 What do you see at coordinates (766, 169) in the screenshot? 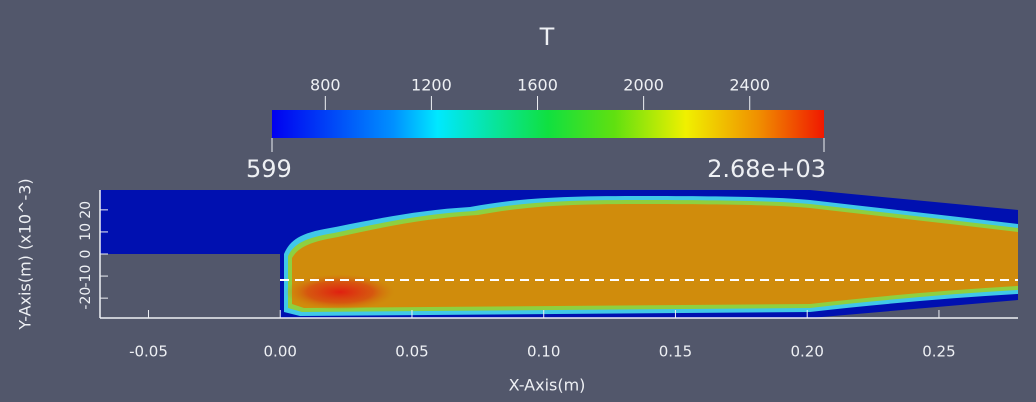
I see `colorbar-max-label: 2.68e+03` at bounding box center [766, 169].